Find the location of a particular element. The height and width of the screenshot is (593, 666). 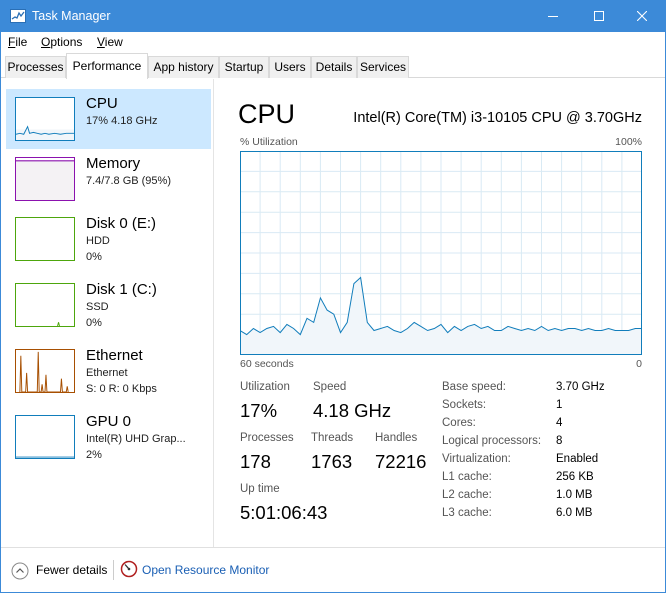

footer-bar: Fewer details Open Resource Monitor is located at coordinates (333, 570).